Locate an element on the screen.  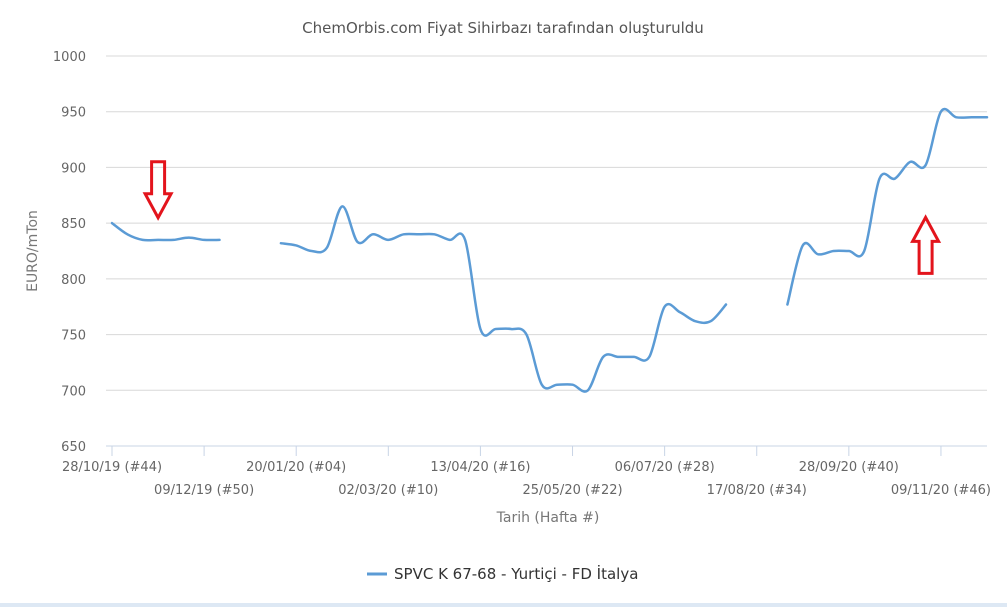
x-tick-label: 20/01/20 (#04) is located at coordinates (296, 467).